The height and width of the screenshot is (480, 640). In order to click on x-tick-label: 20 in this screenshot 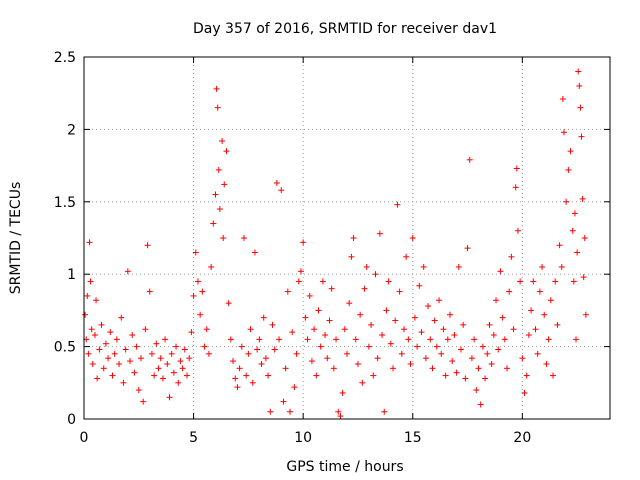, I will do `click(522, 438)`.